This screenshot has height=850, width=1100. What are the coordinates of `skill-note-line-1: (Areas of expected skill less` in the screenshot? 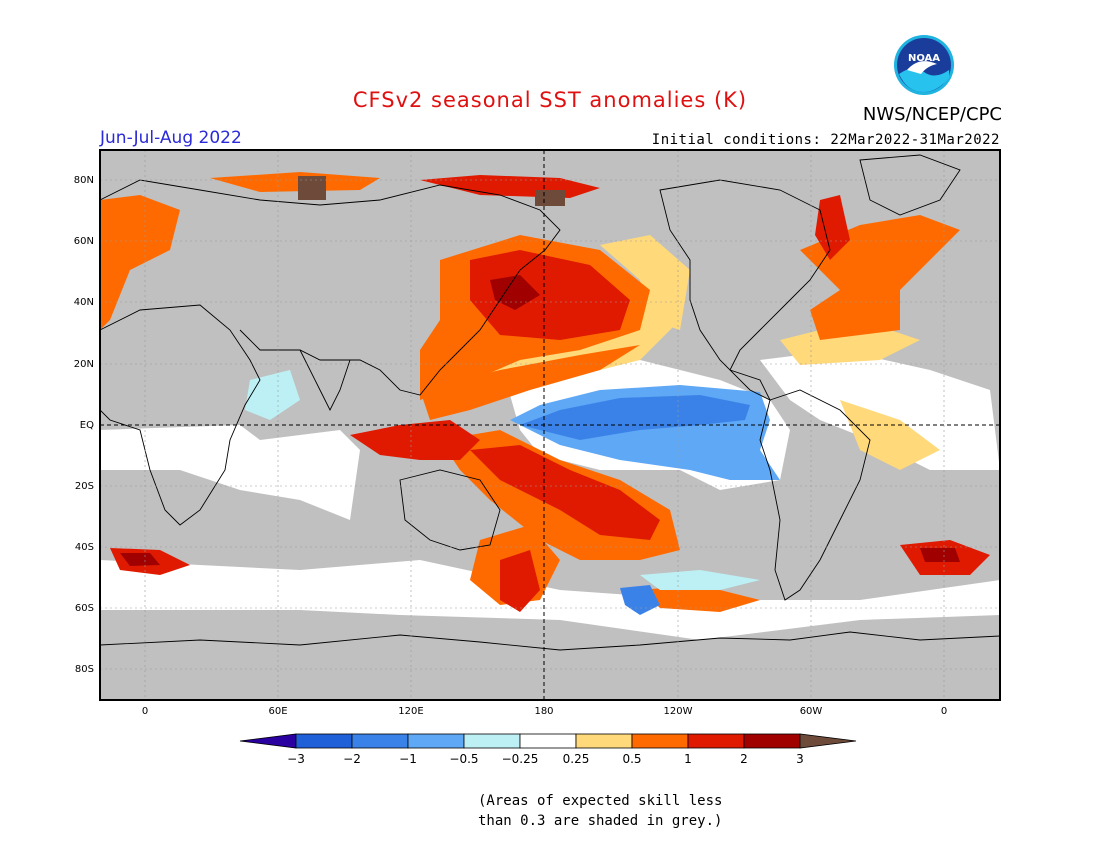 It's located at (600, 801).